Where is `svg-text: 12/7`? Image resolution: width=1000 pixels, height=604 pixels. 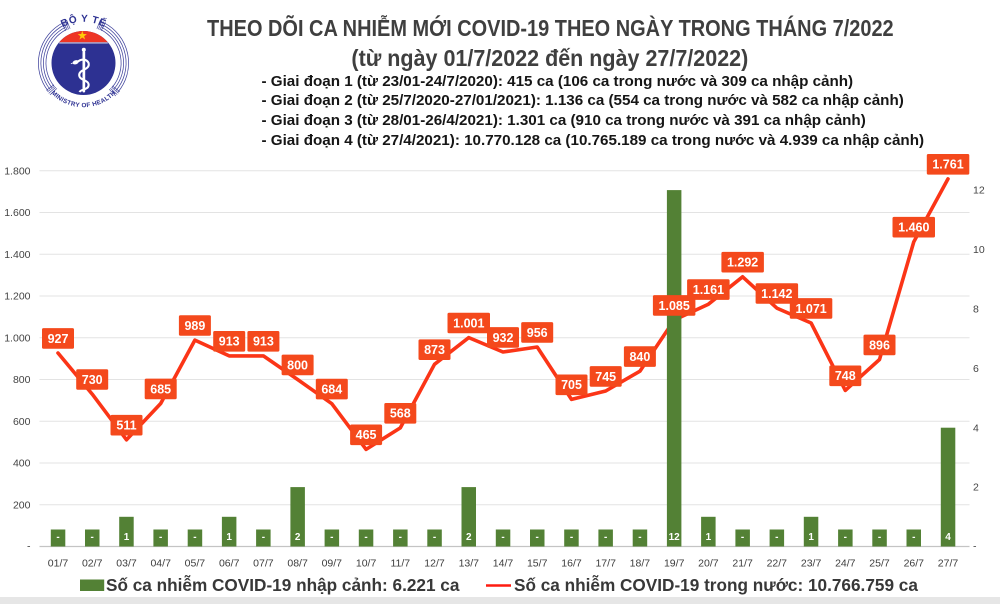
svg-text: 12/7 is located at coordinates (434, 564).